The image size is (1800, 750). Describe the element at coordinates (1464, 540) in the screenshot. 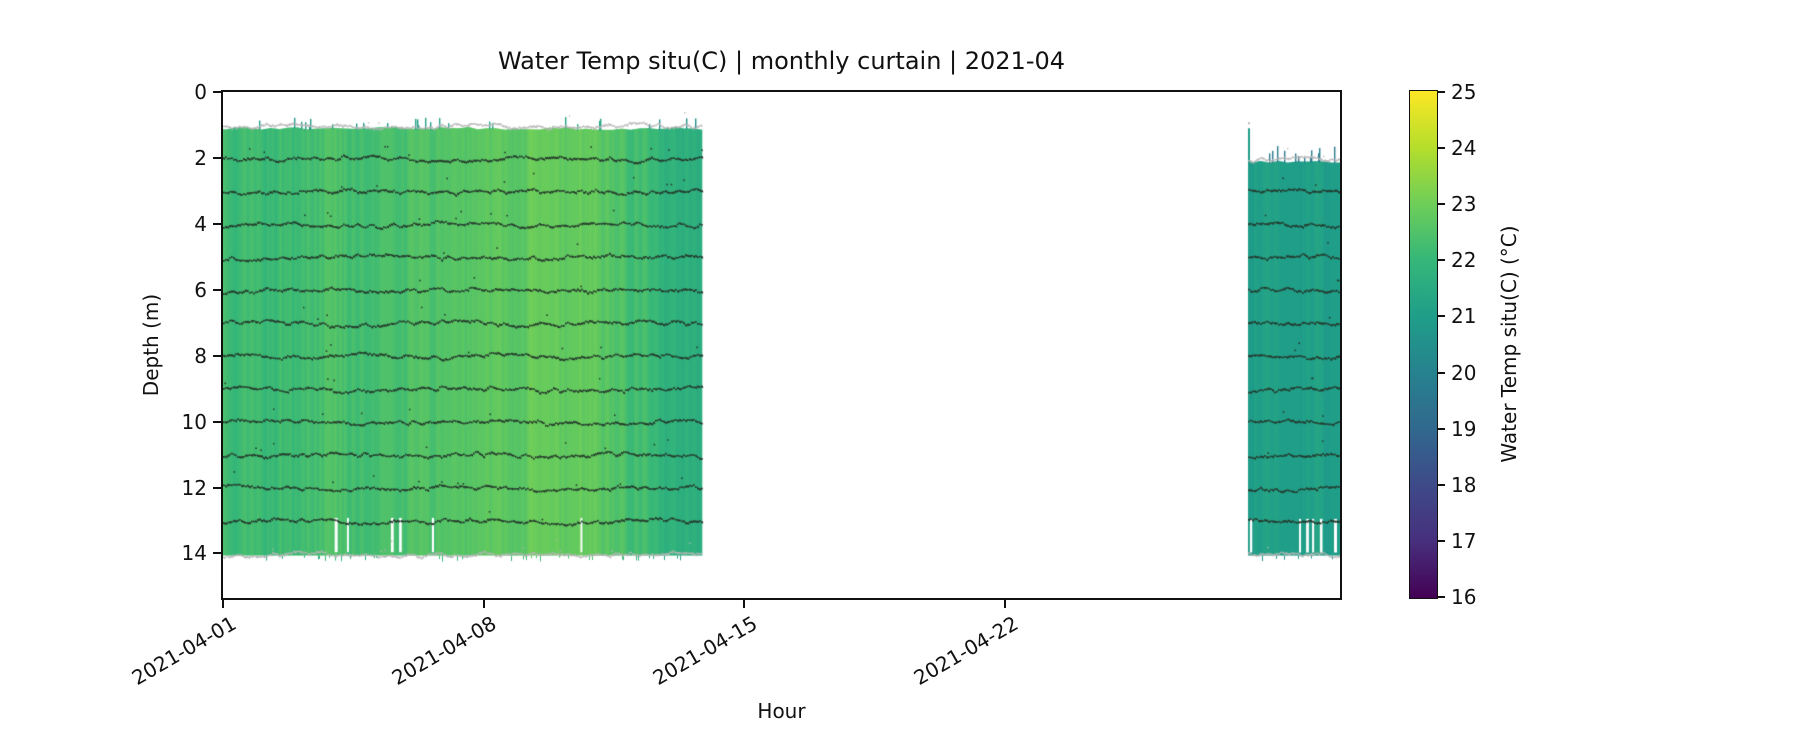

I see `colorbar-tick-label: 17` at that location.